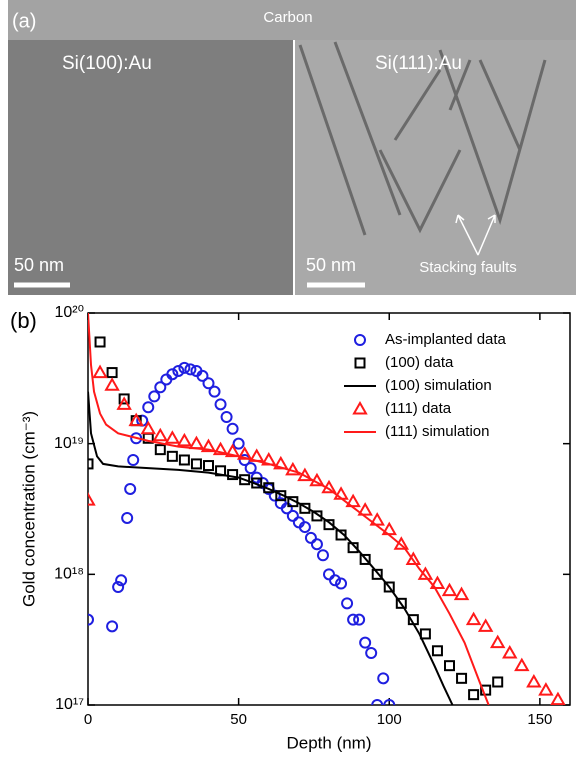  What do you see at coordinates (328, 742) in the screenshot?
I see `x-axis-title: Depth (nm)` at bounding box center [328, 742].